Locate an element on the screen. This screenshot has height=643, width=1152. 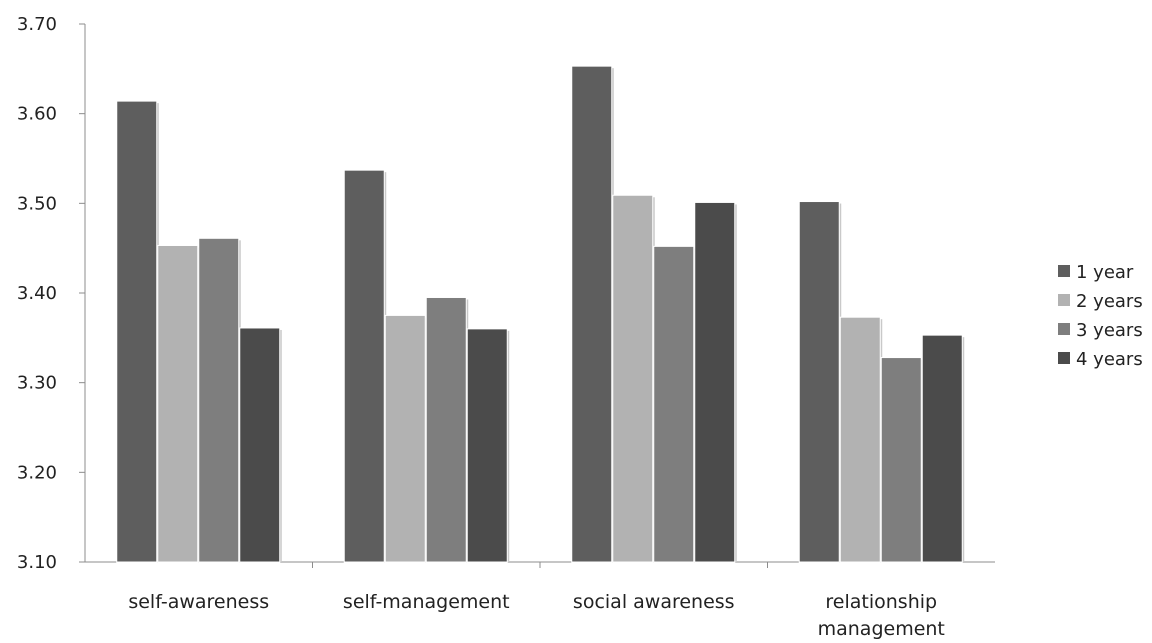
bar-relationship-management-1-year is located at coordinates (819, 382).